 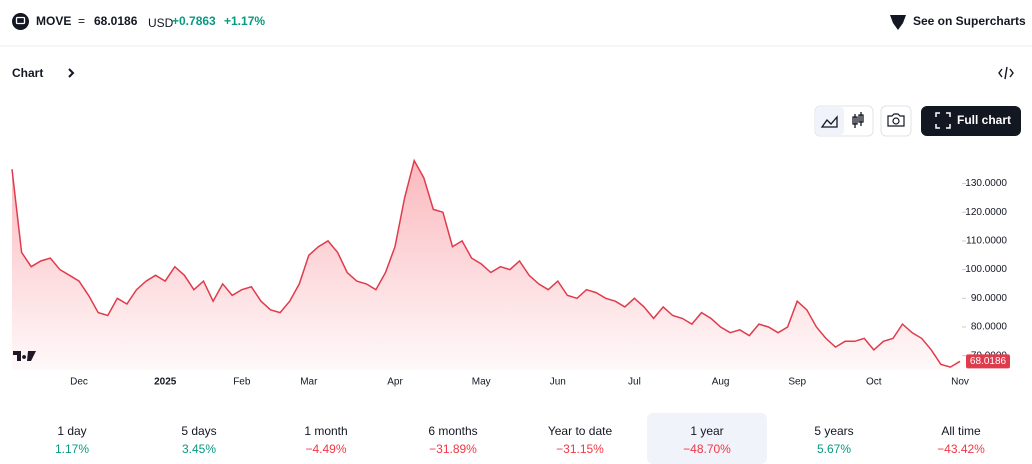 I want to click on x-tick-label: Aug, so click(x=721, y=382).